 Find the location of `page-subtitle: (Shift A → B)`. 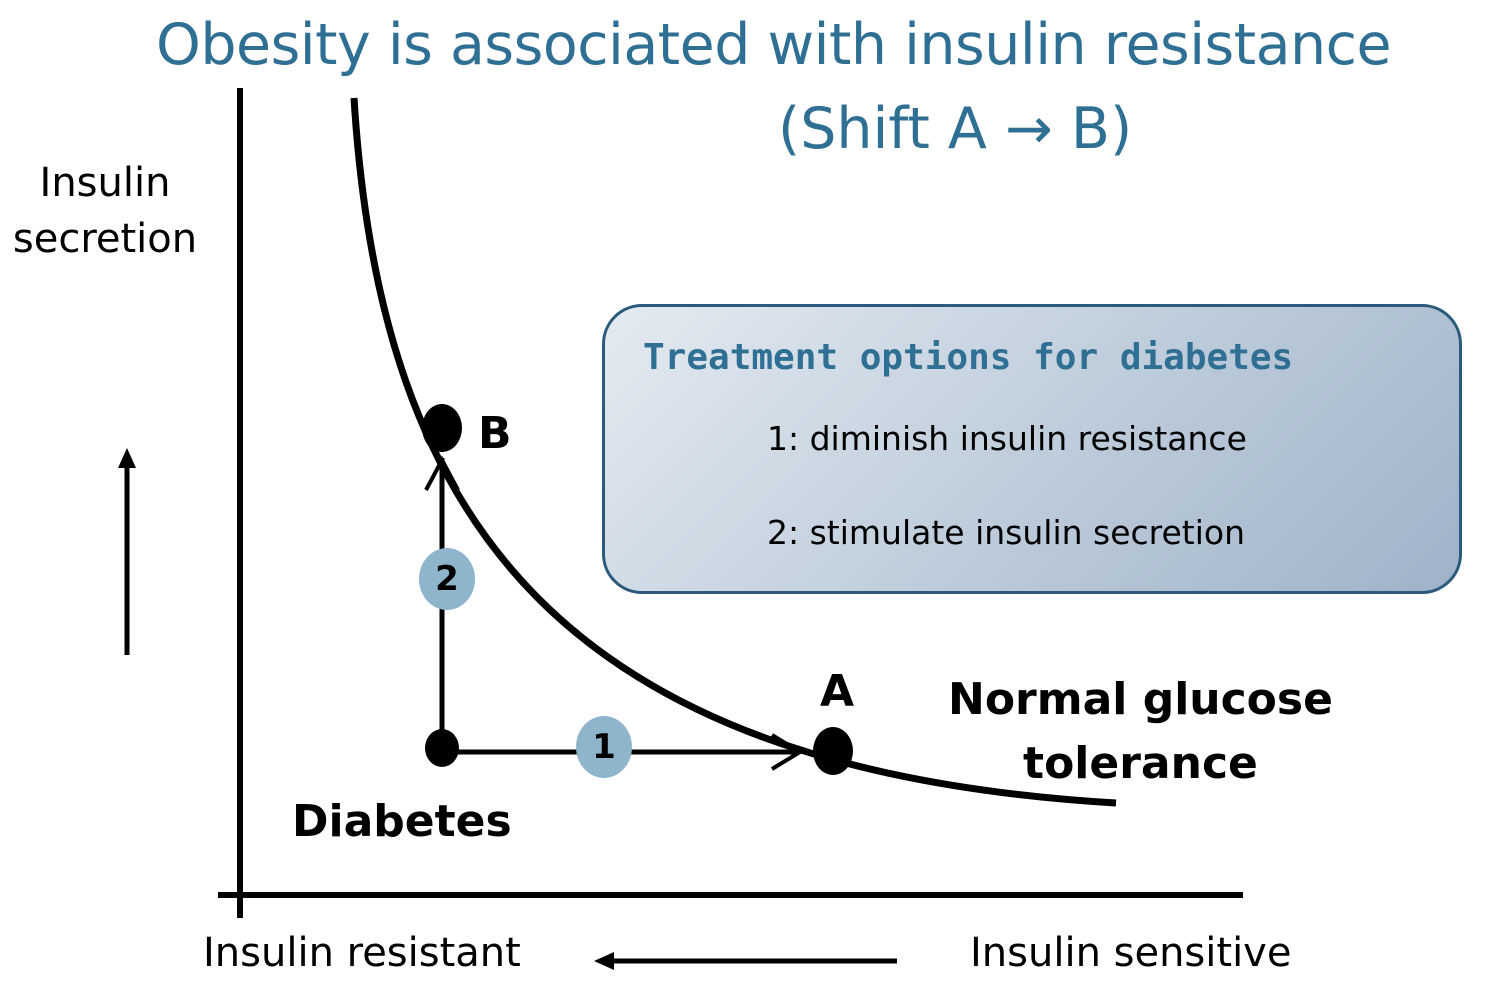

page-subtitle: (Shift A → B) is located at coordinates (955, 129).